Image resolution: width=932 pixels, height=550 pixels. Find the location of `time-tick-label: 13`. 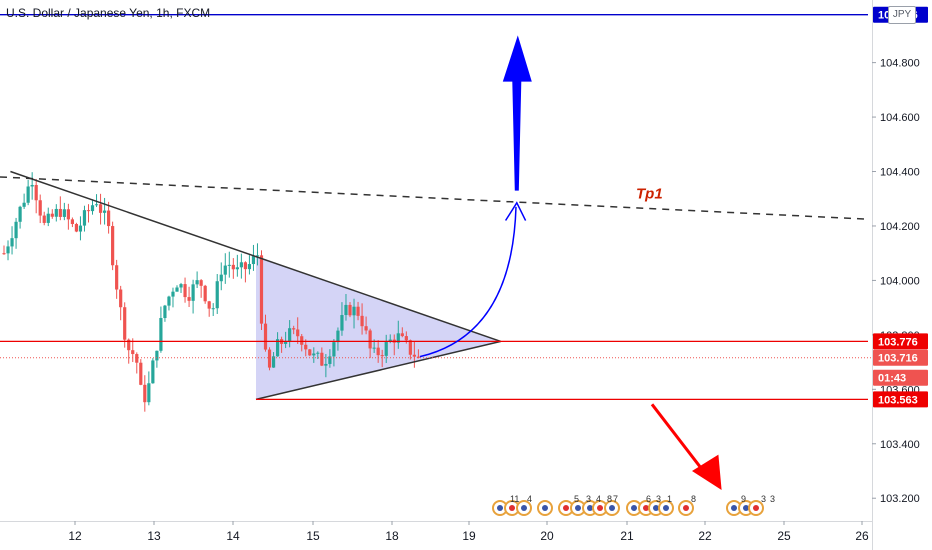

time-tick-label: 13 is located at coordinates (154, 536).